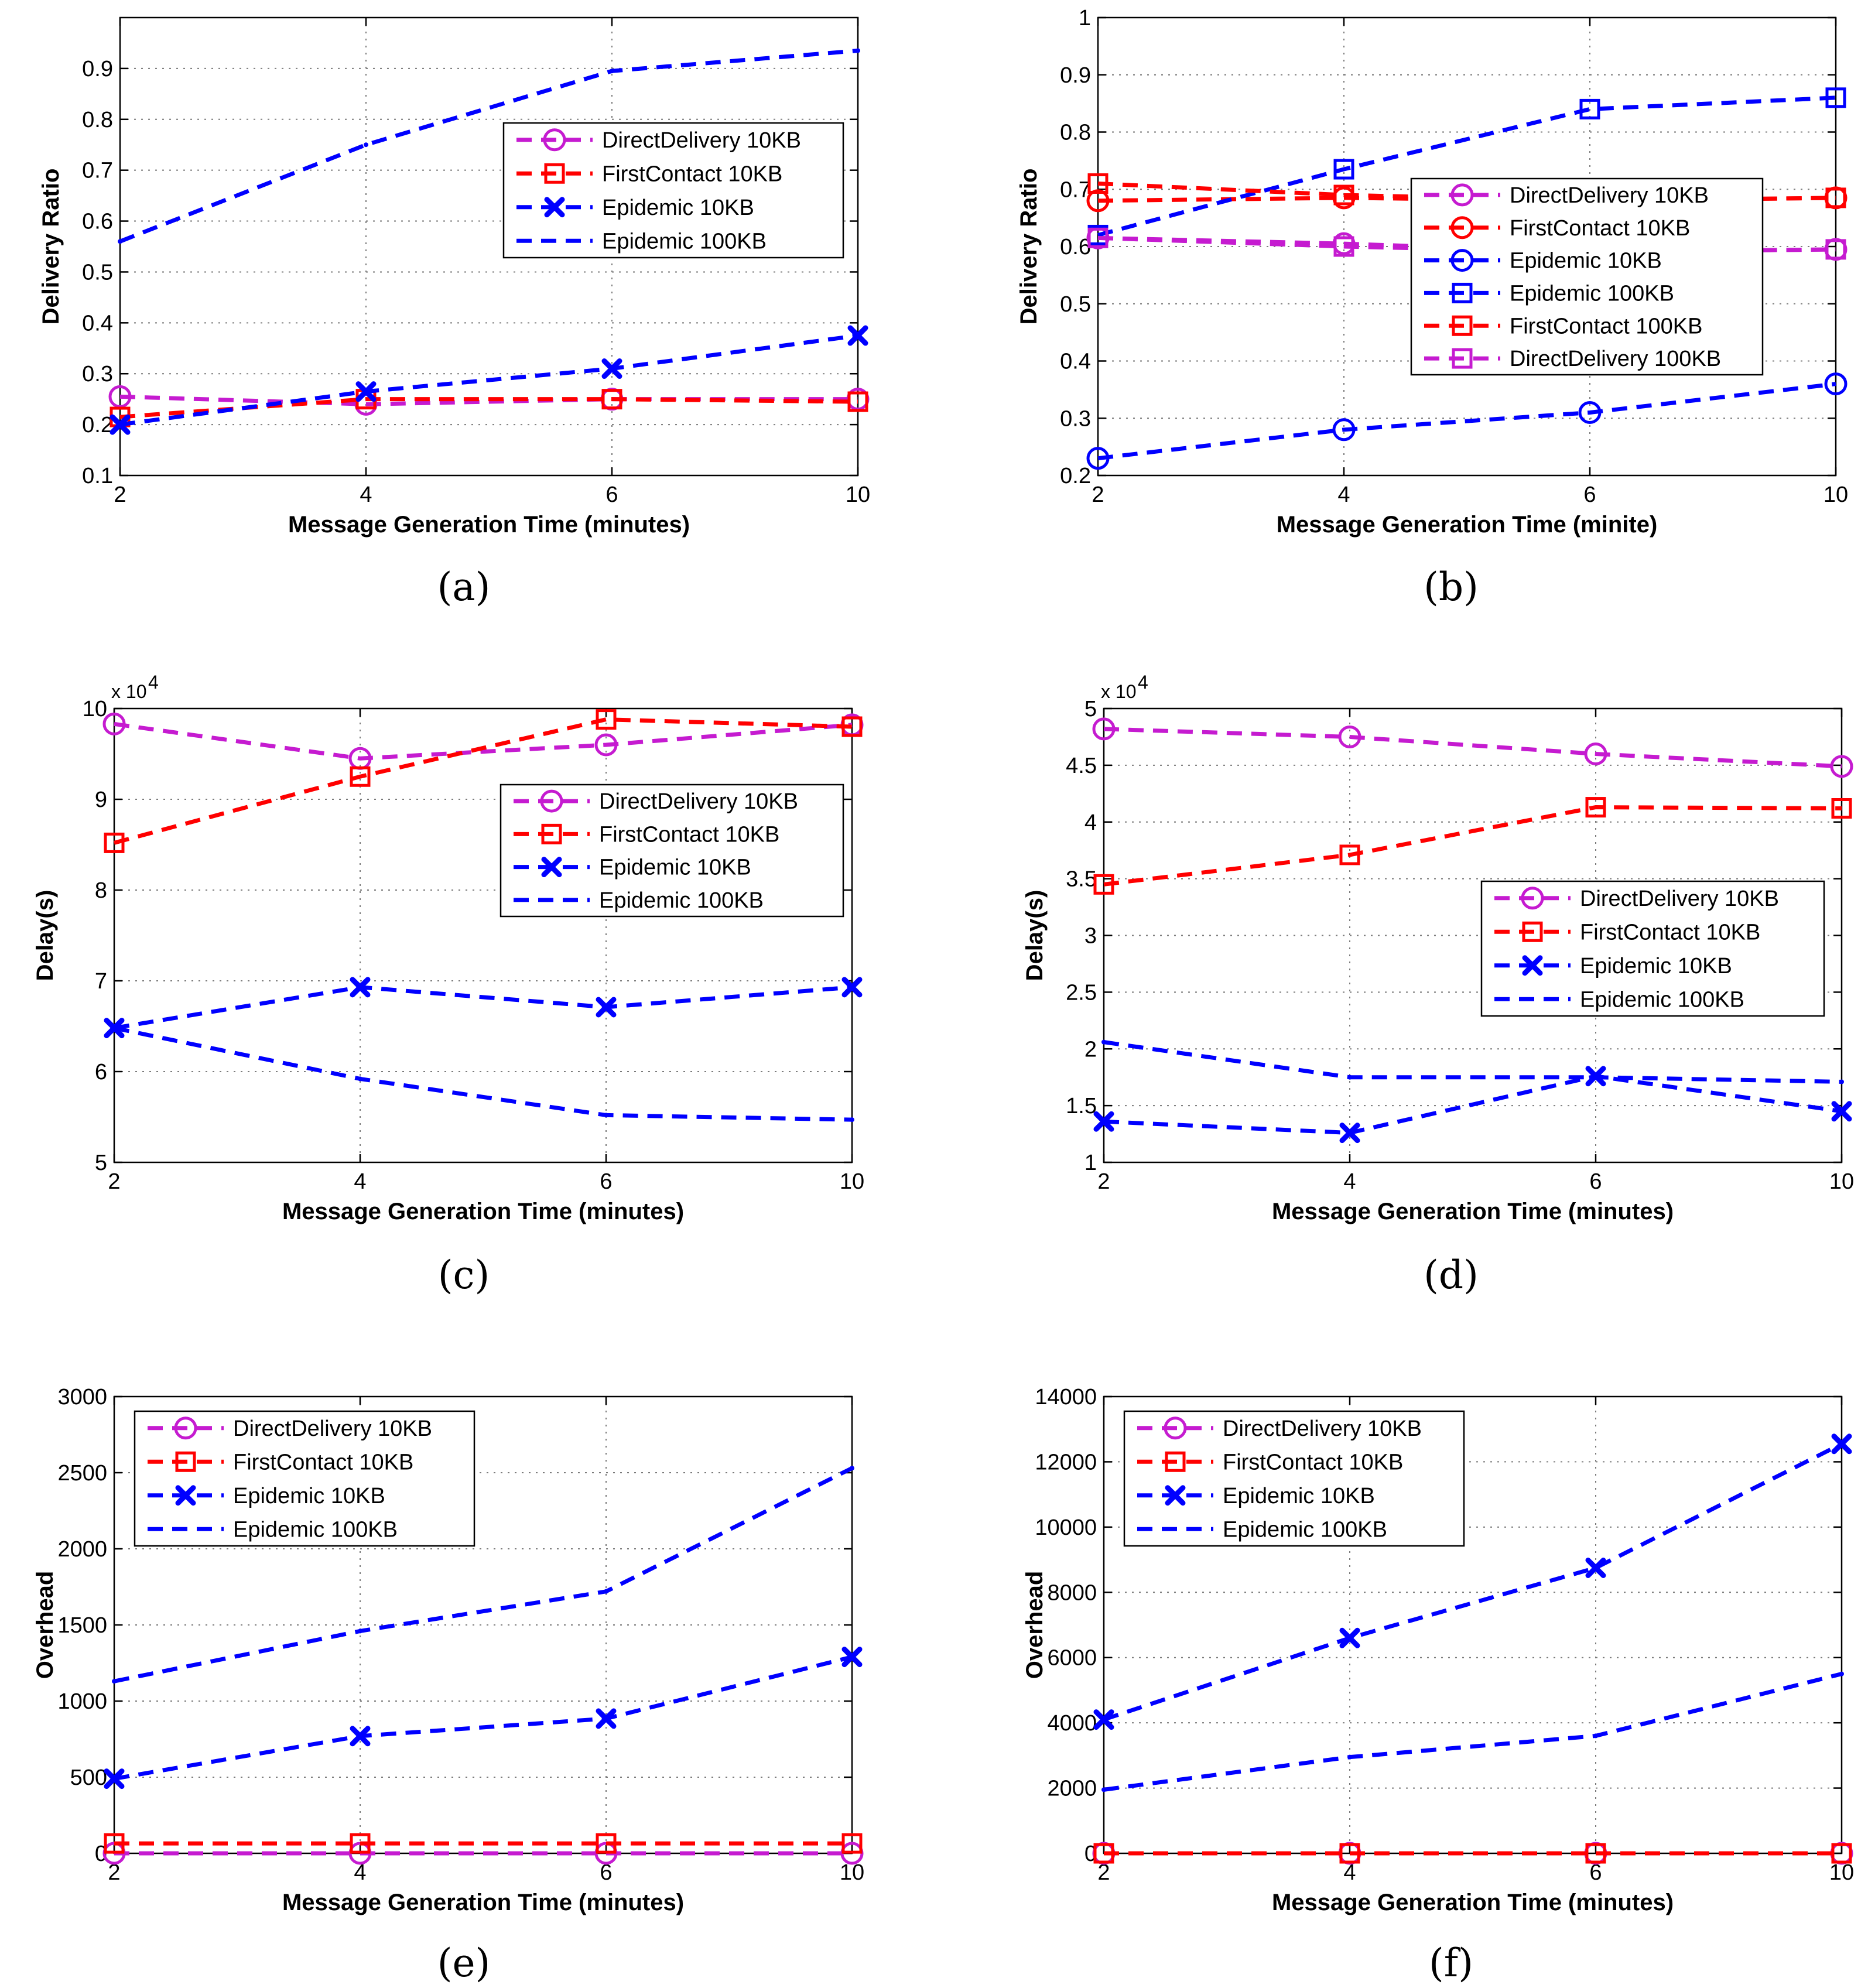 The height and width of the screenshot is (1988, 1868). Describe the element at coordinates (1090, 1049) in the screenshot. I see `y-tick-label: 2` at that location.